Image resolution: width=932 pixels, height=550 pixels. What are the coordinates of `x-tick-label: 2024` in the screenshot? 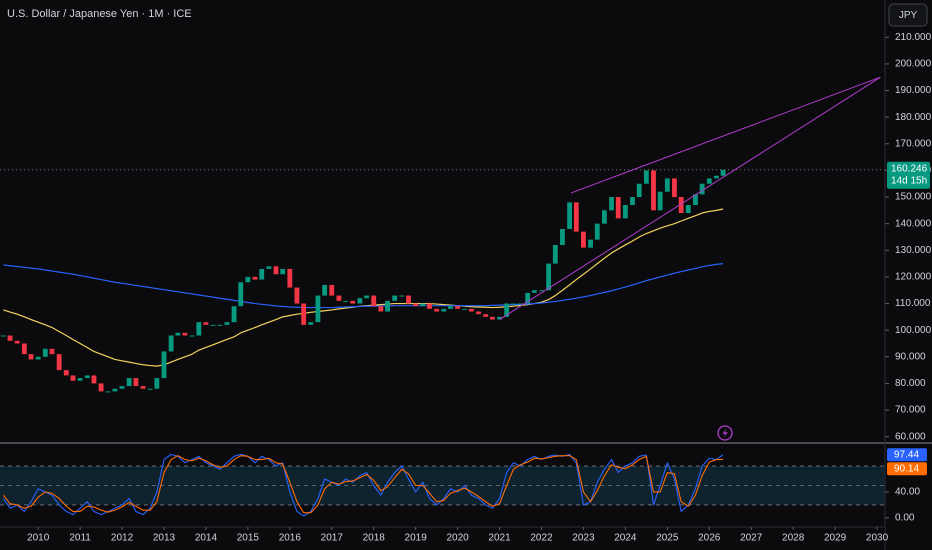 It's located at (625, 538).